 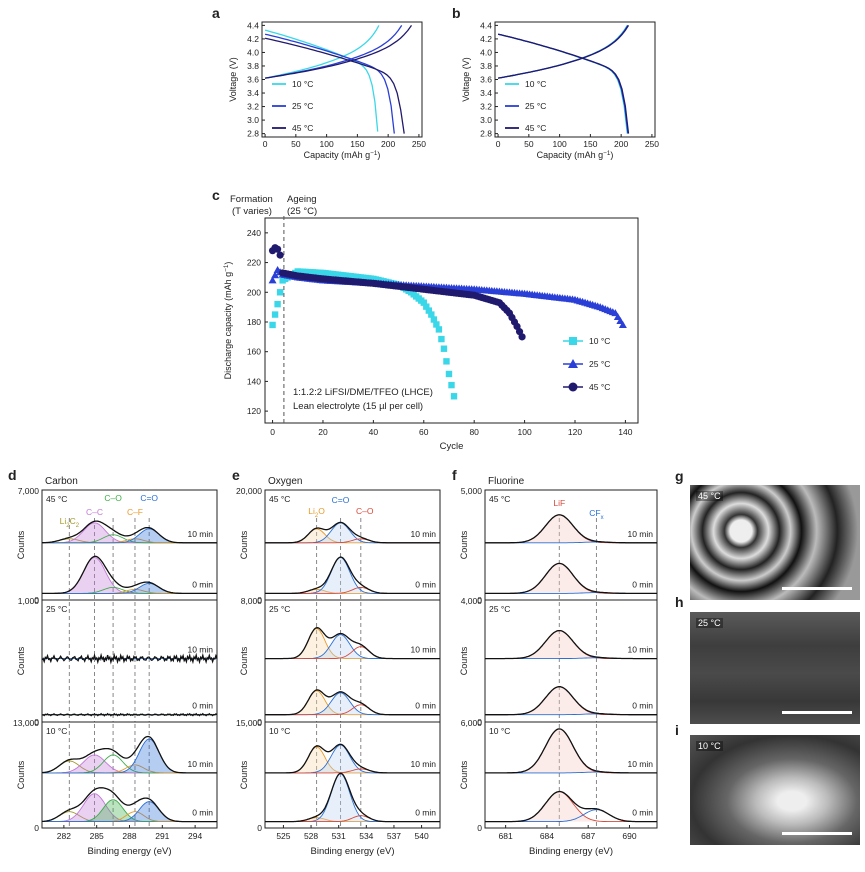 What do you see at coordinates (472, 601) in the screenshot?
I see `y-max-label: 4,000` at bounding box center [472, 601].